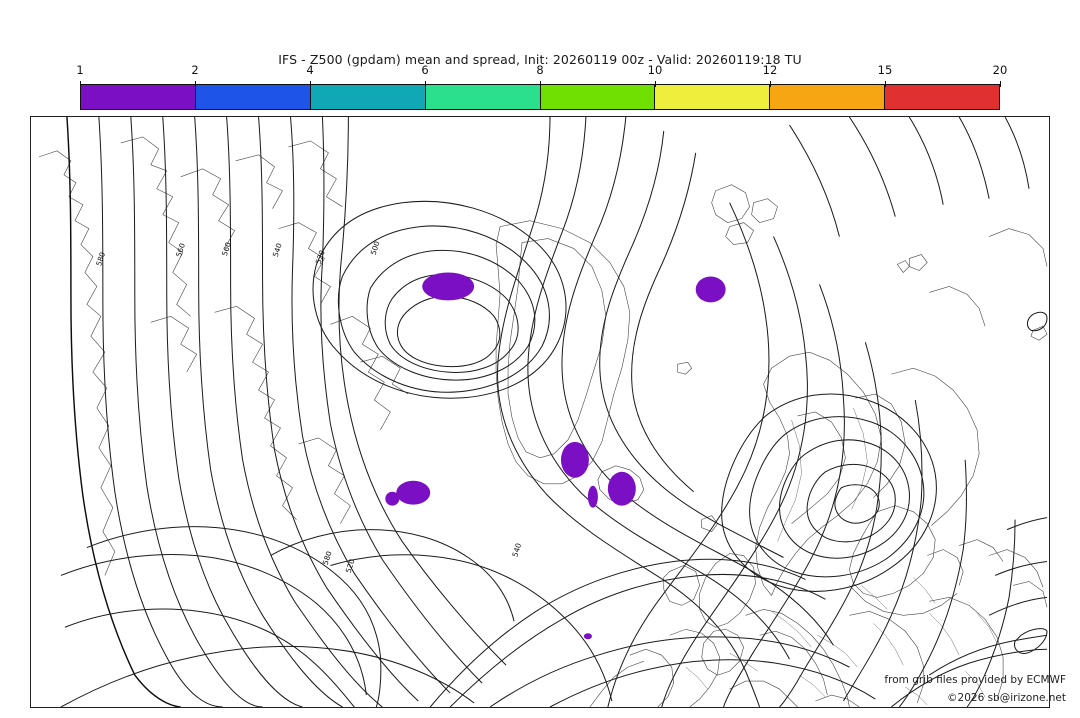  Describe the element at coordinates (770, 70) in the screenshot. I see `colorbar-tick-label: 12` at that location.